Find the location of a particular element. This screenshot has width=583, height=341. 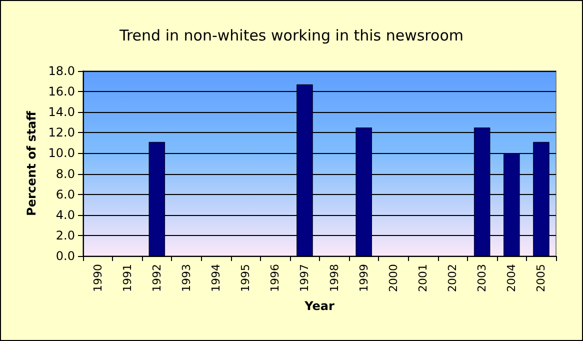

y-tick-label: 16.0 is located at coordinates (61, 91).